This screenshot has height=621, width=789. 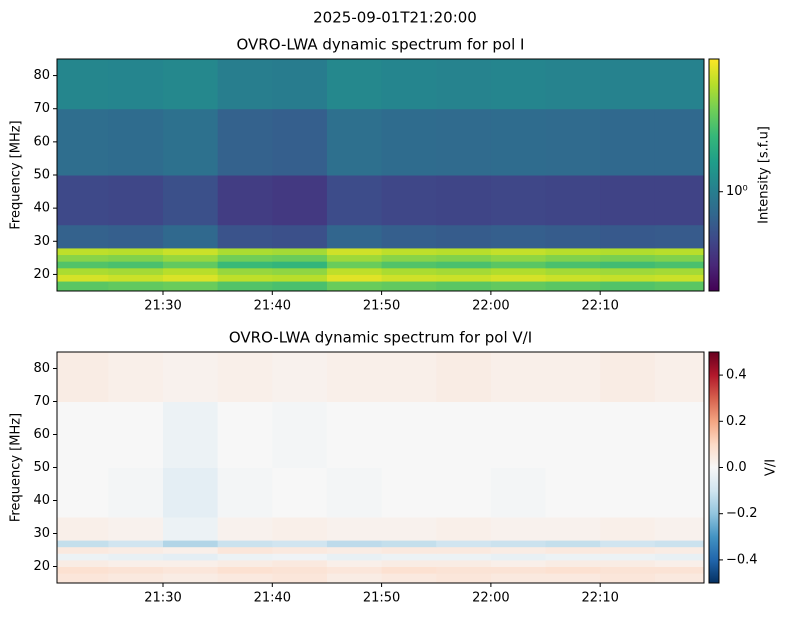 What do you see at coordinates (736, 421) in the screenshot?
I see `colorbar-tick-label: 0.2` at bounding box center [736, 421].